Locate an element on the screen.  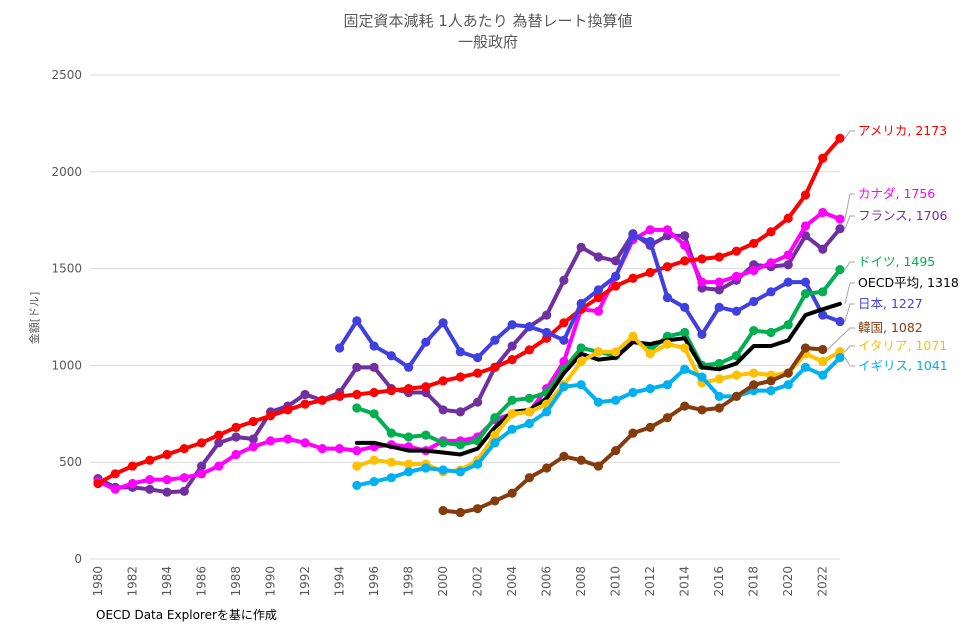
y-axis-ticks: 0 500 1000 1500 2000 2500 is located at coordinates (66, 317).